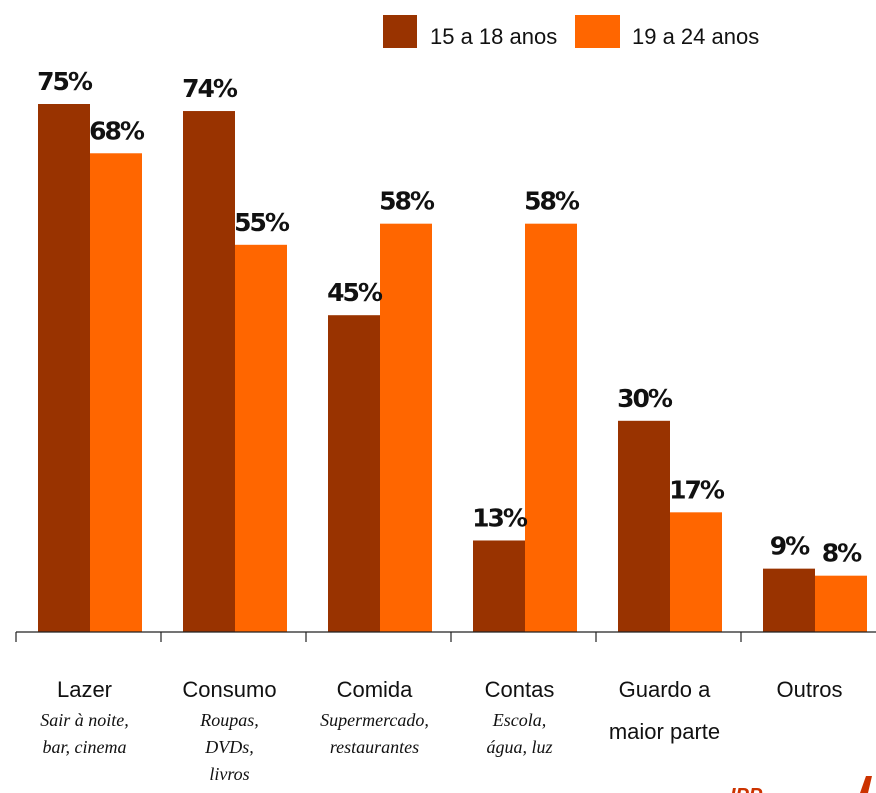 The image size is (876, 793). Describe the element at coordinates (520, 689) in the screenshot. I see `category-label-3-line-0: Contas` at that location.